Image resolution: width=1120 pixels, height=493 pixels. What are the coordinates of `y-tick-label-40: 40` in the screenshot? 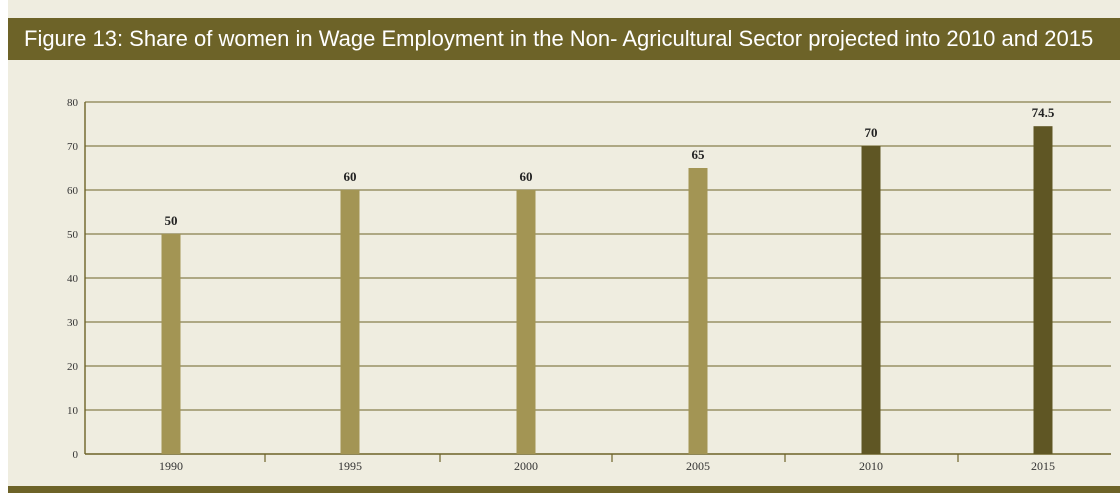 It's located at (73, 279).